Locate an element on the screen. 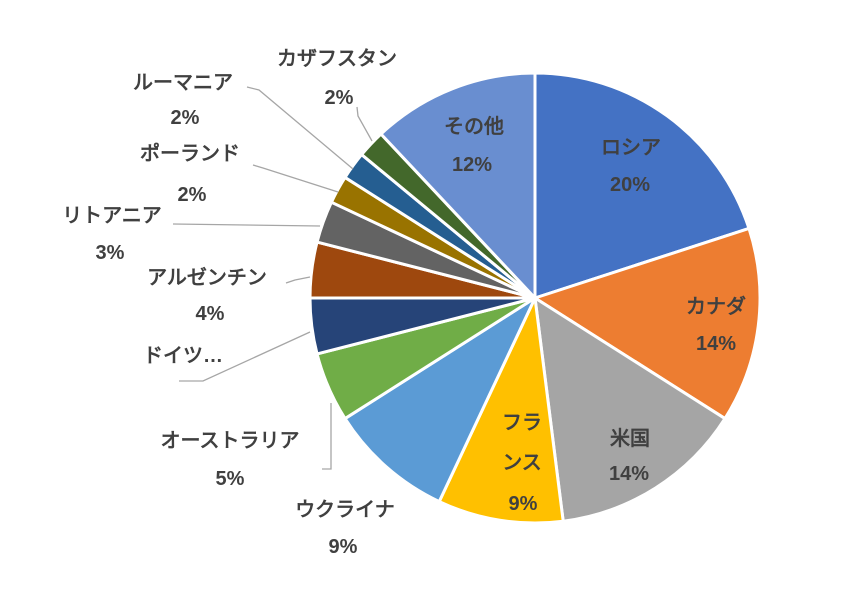 This screenshot has width=861, height=603. pie-slice-russia is located at coordinates (642, 185).